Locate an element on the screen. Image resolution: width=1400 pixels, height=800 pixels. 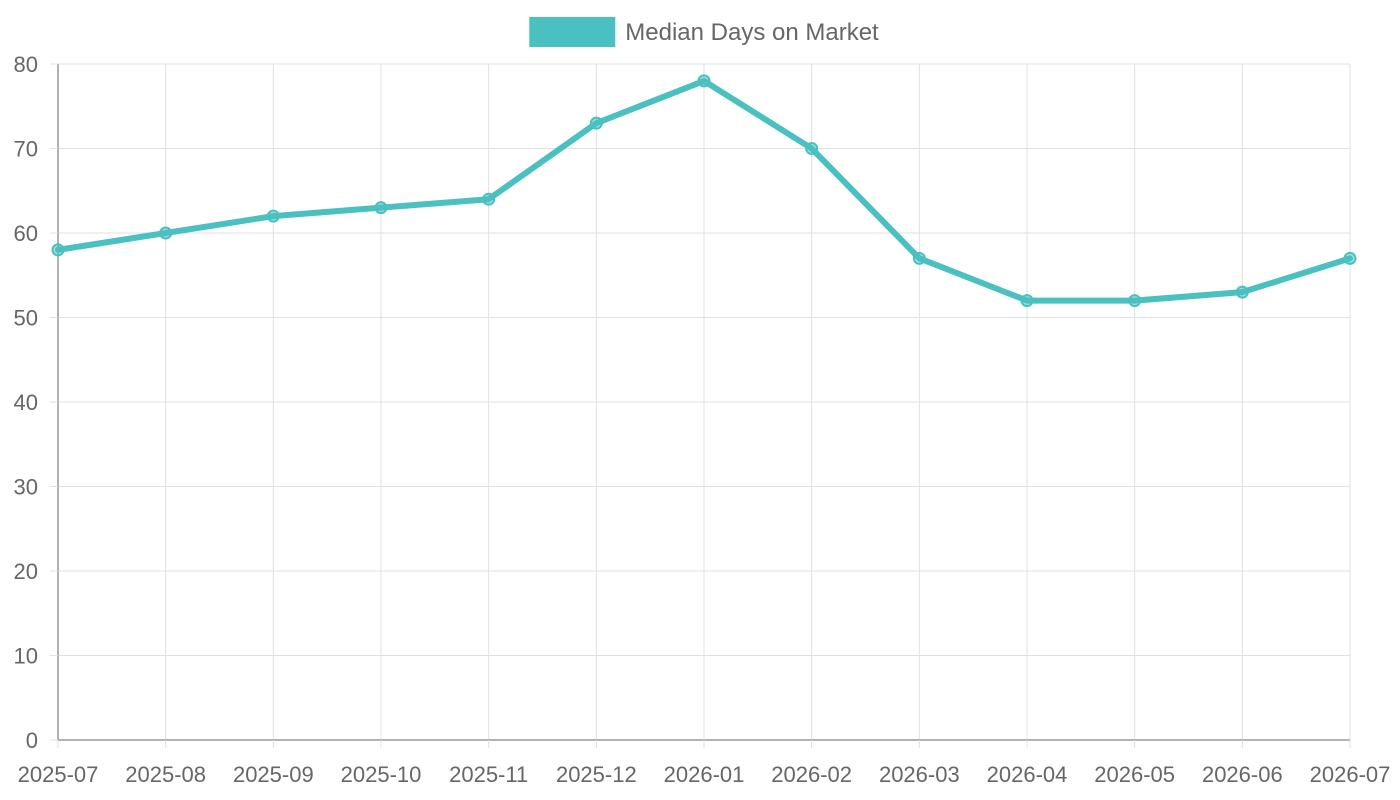
y-tick-label: 60 is located at coordinates (26, 233).